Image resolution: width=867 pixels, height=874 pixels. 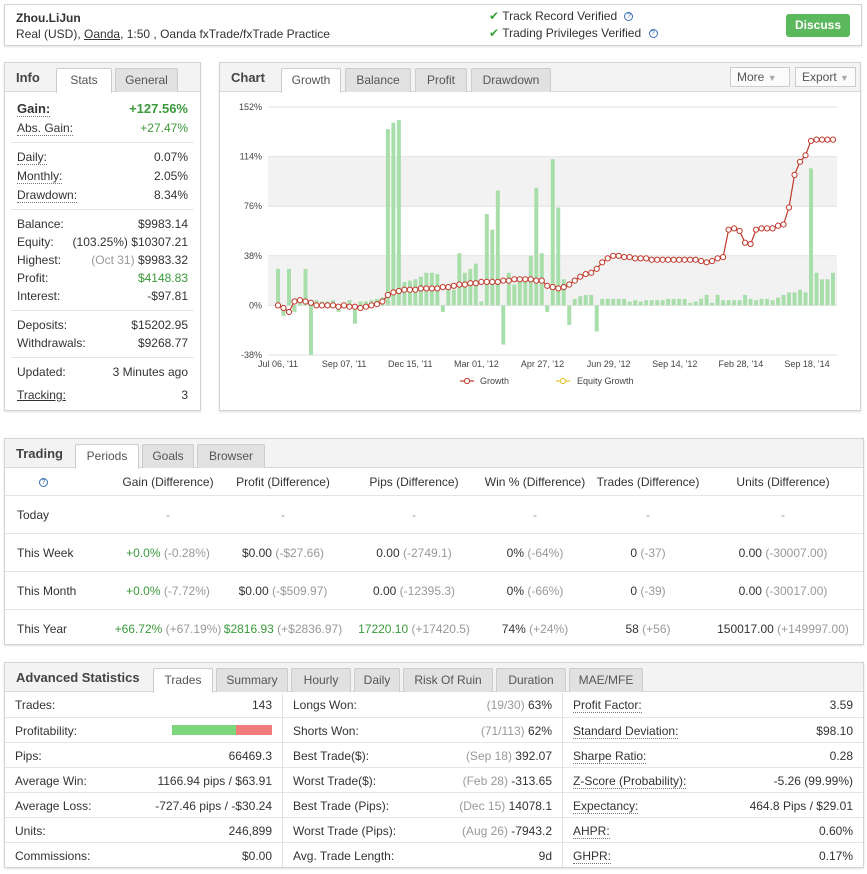 What do you see at coordinates (278, 364) in the screenshot?
I see `x-tick-label: Jul 06, '11` at bounding box center [278, 364].